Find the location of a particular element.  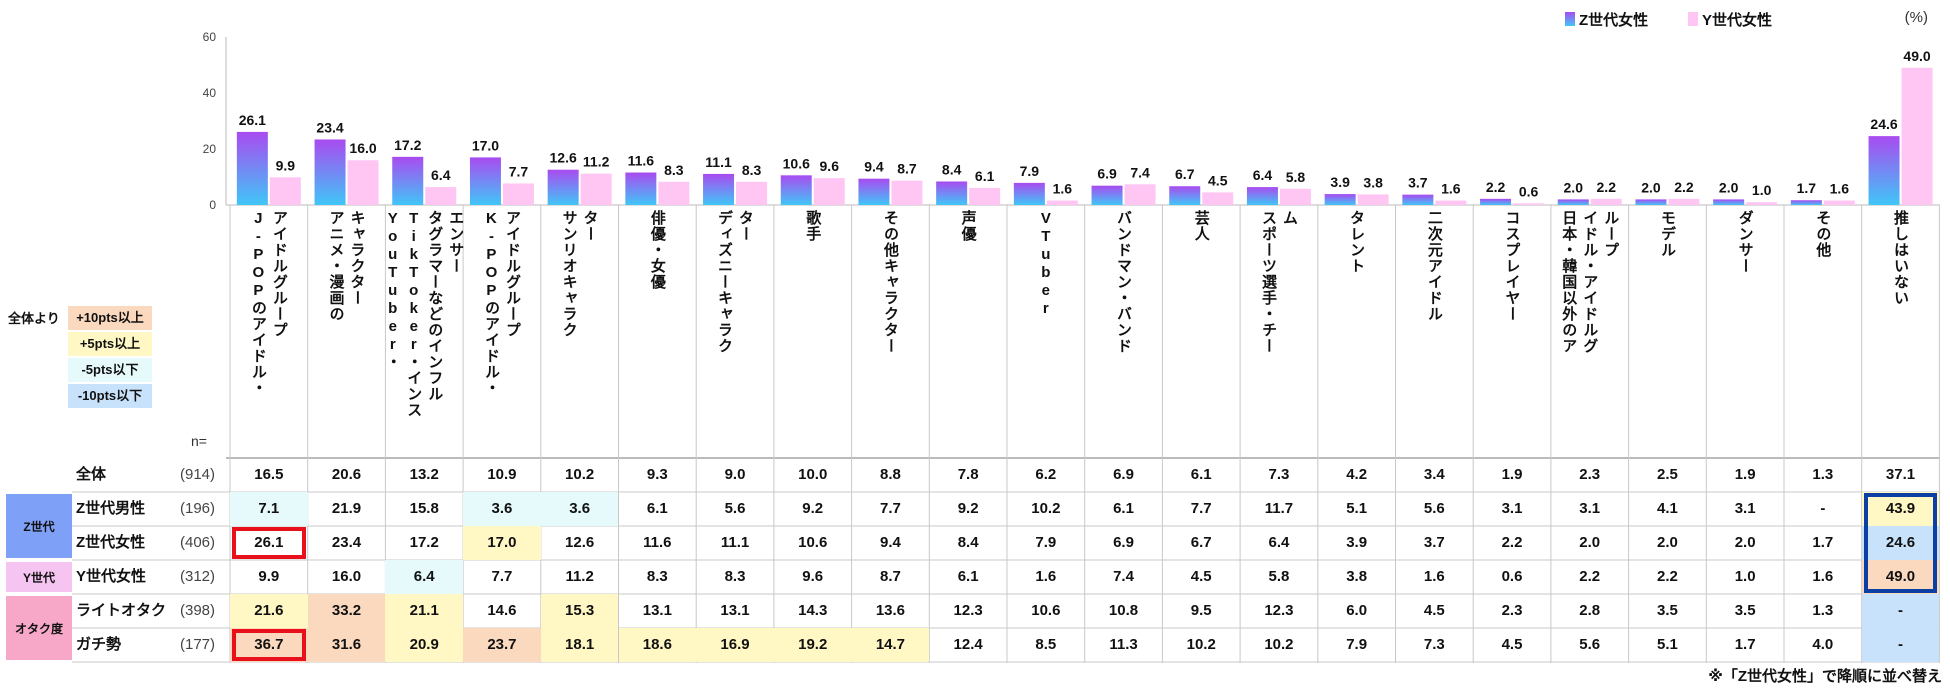

data-label-y: 8.7 is located at coordinates (907, 169).